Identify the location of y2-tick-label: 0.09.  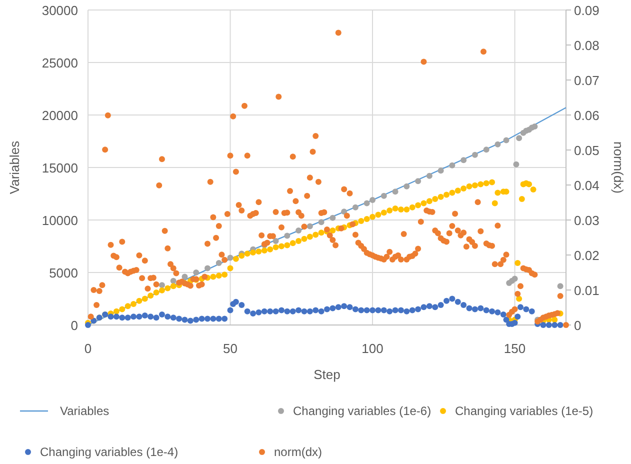
(587, 10).